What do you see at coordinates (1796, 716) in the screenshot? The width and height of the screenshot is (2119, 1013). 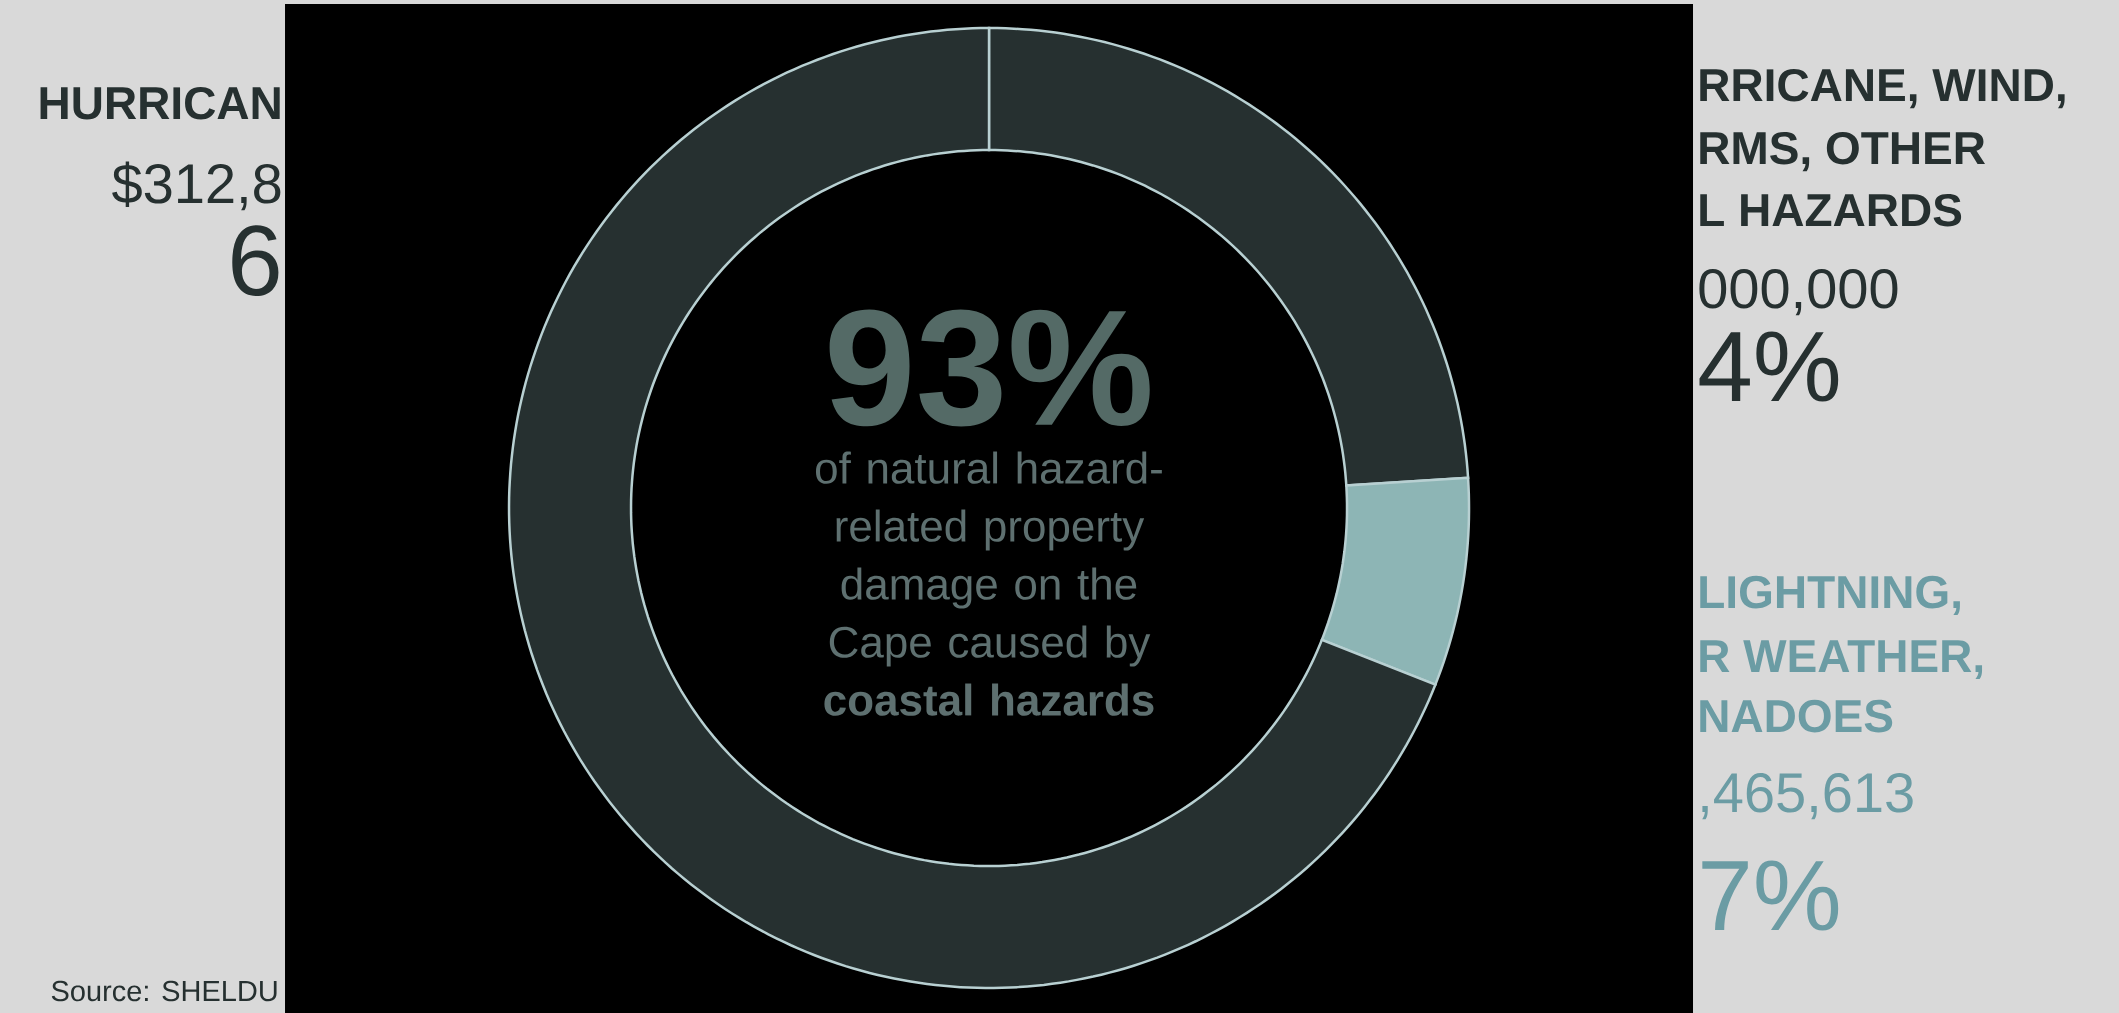 I see `text: NADOES` at bounding box center [1796, 716].